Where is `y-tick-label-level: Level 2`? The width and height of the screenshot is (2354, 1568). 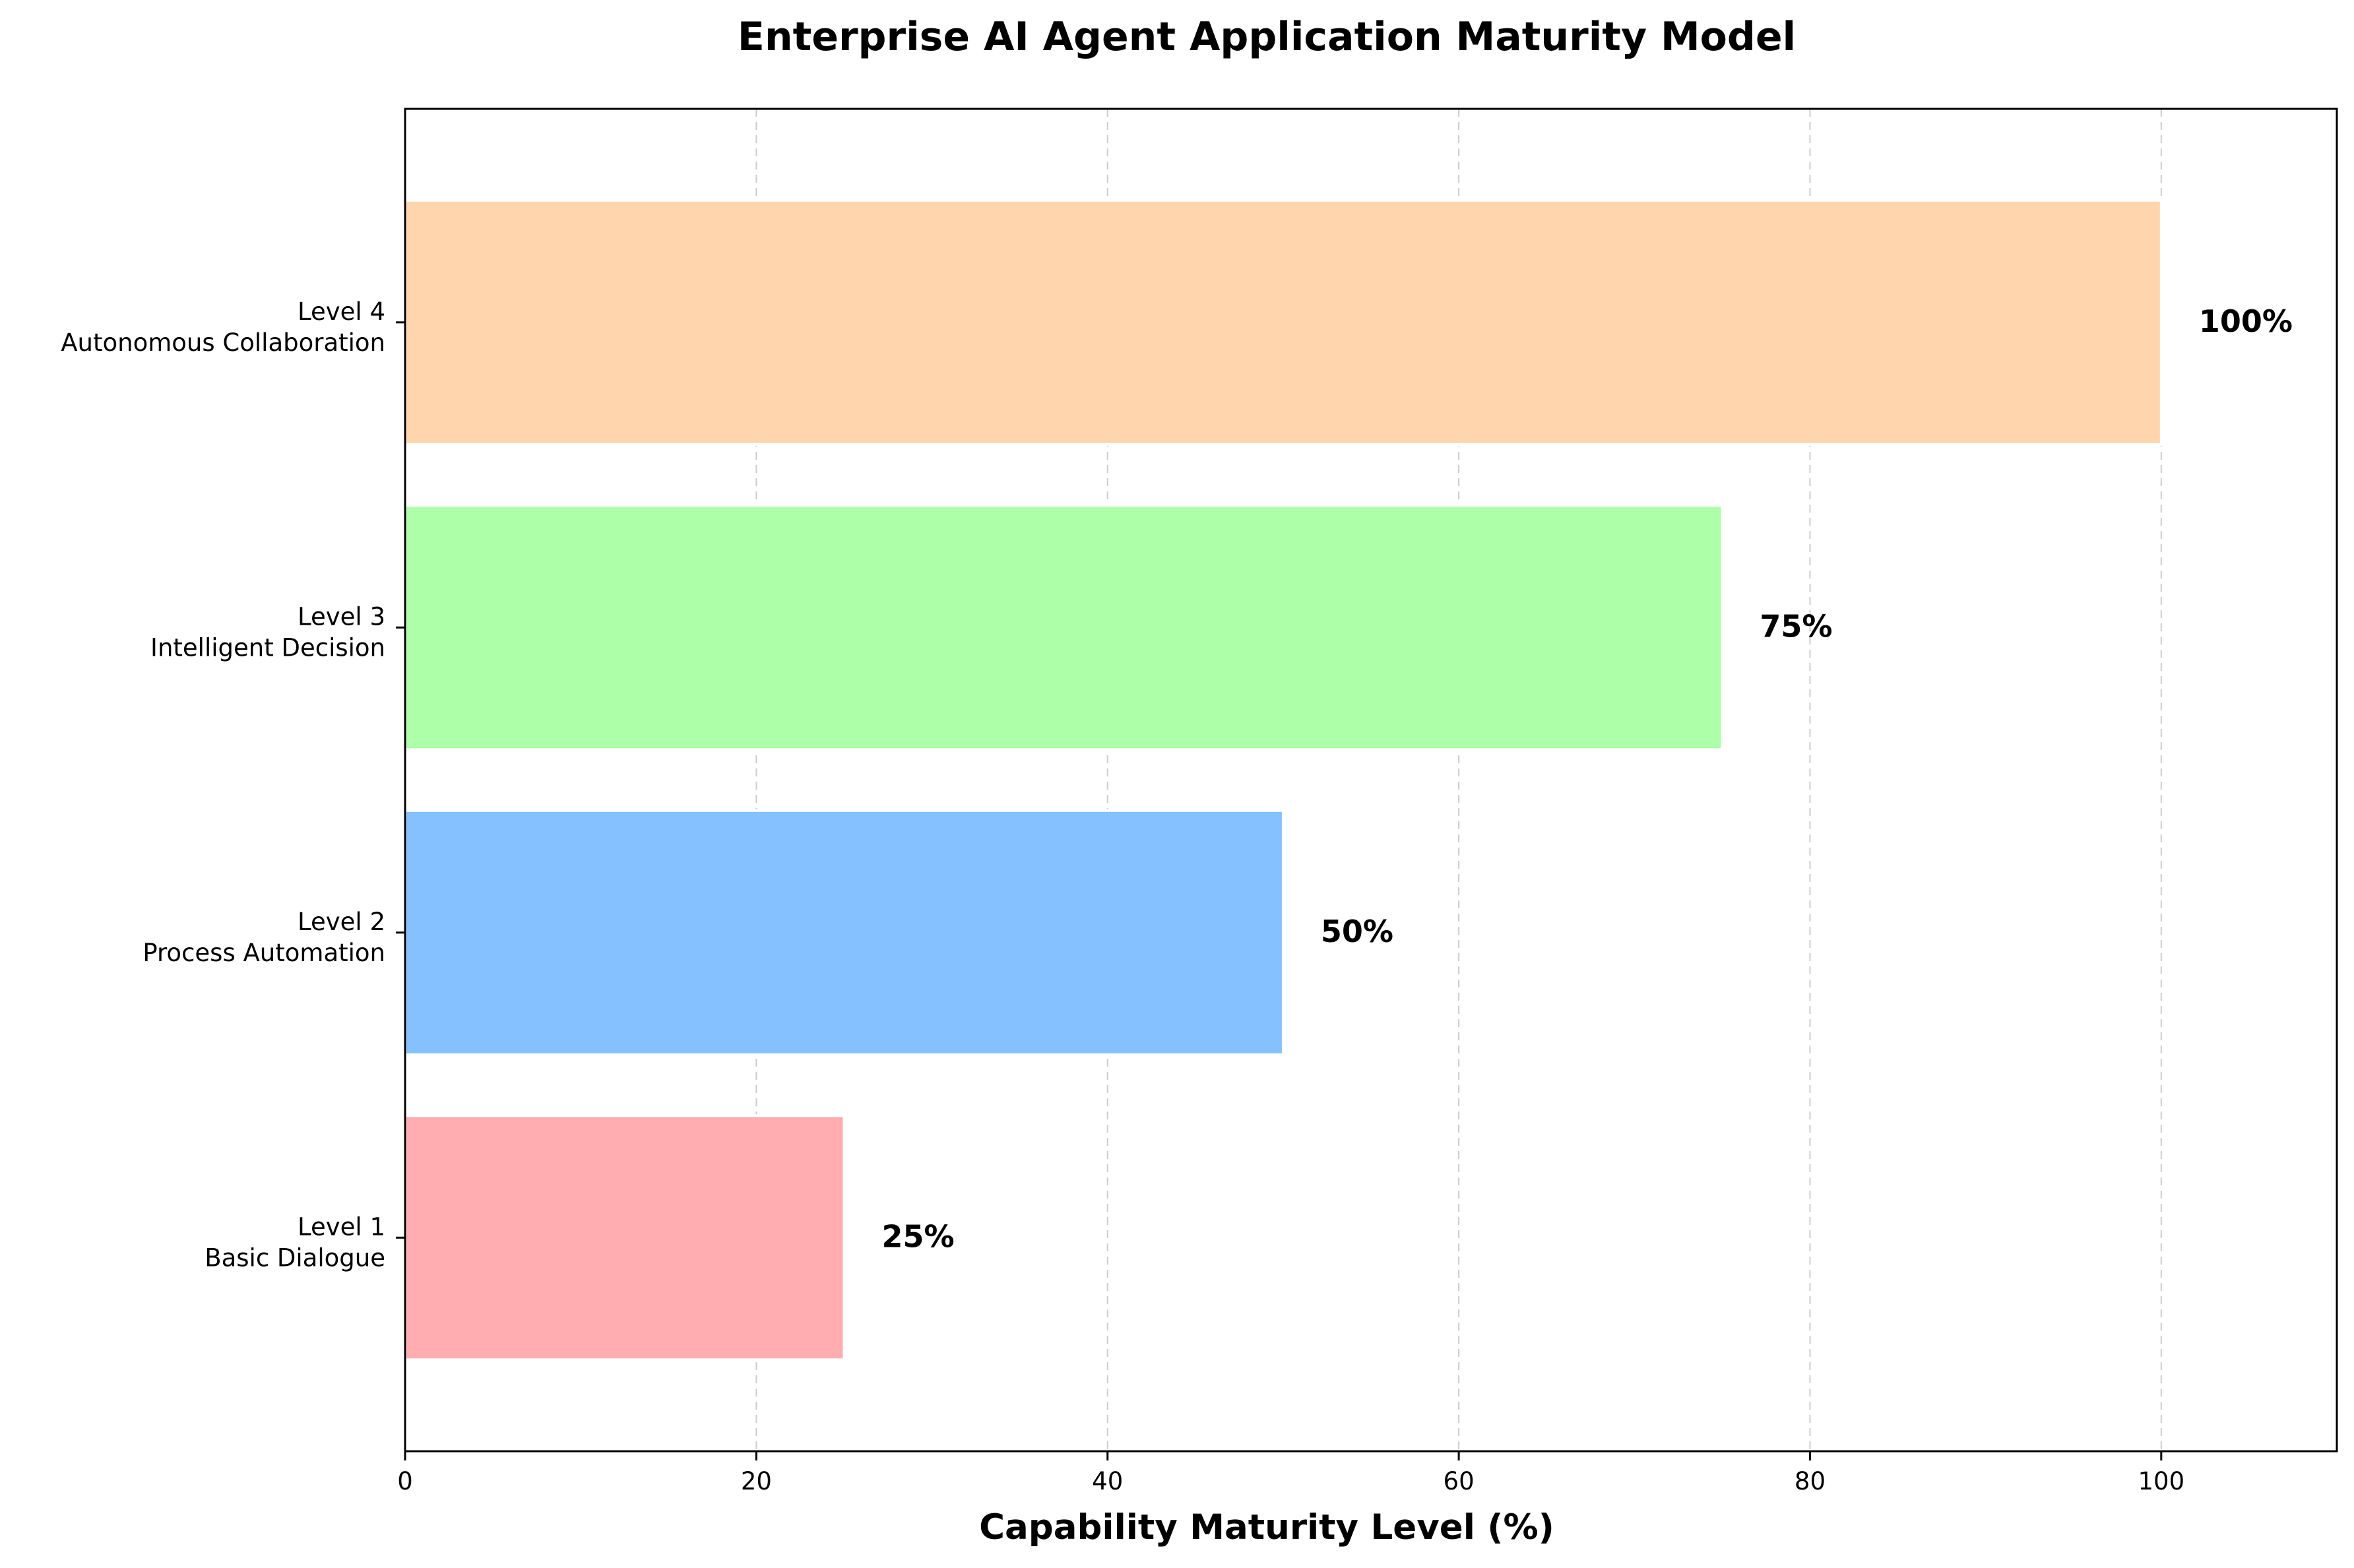 y-tick-label-level: Level 2 is located at coordinates (341, 922).